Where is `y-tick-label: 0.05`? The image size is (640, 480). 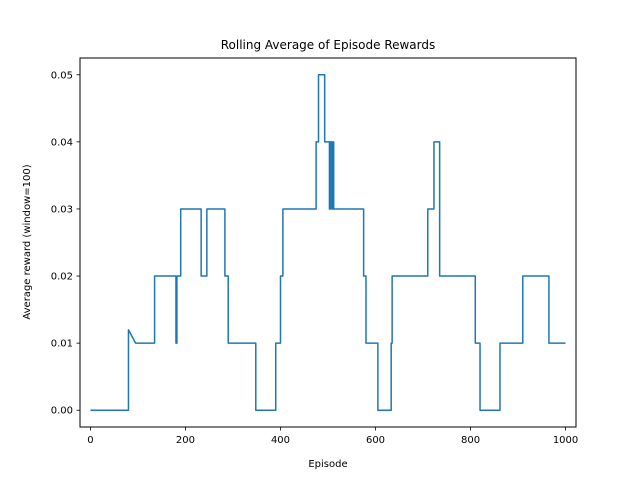
y-tick-label: 0.05 is located at coordinates (62, 75).